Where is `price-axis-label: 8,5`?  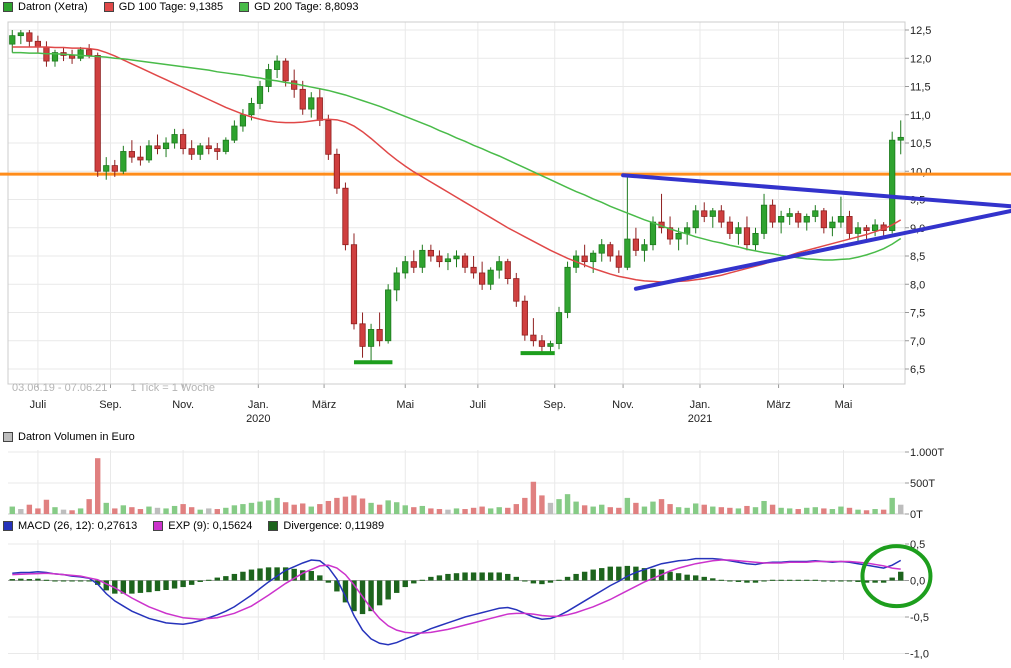 price-axis-label: 8,5 is located at coordinates (917, 257).